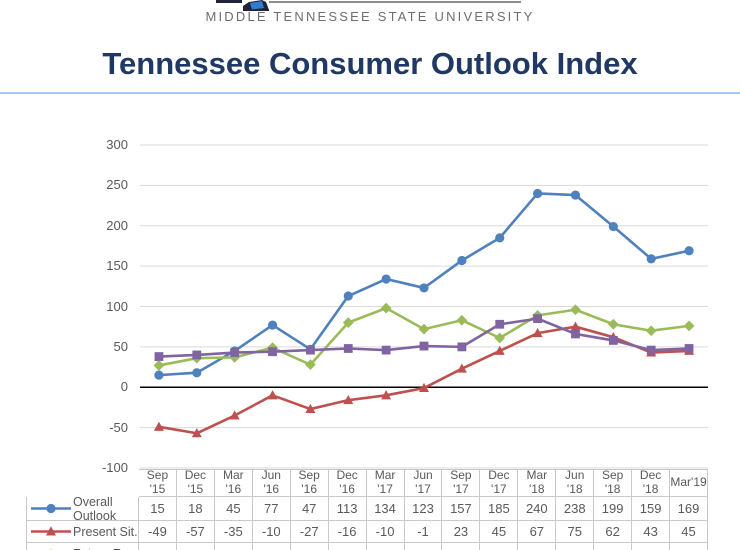  Describe the element at coordinates (385, 546) in the screenshot. I see `table-cell: 98` at that location.